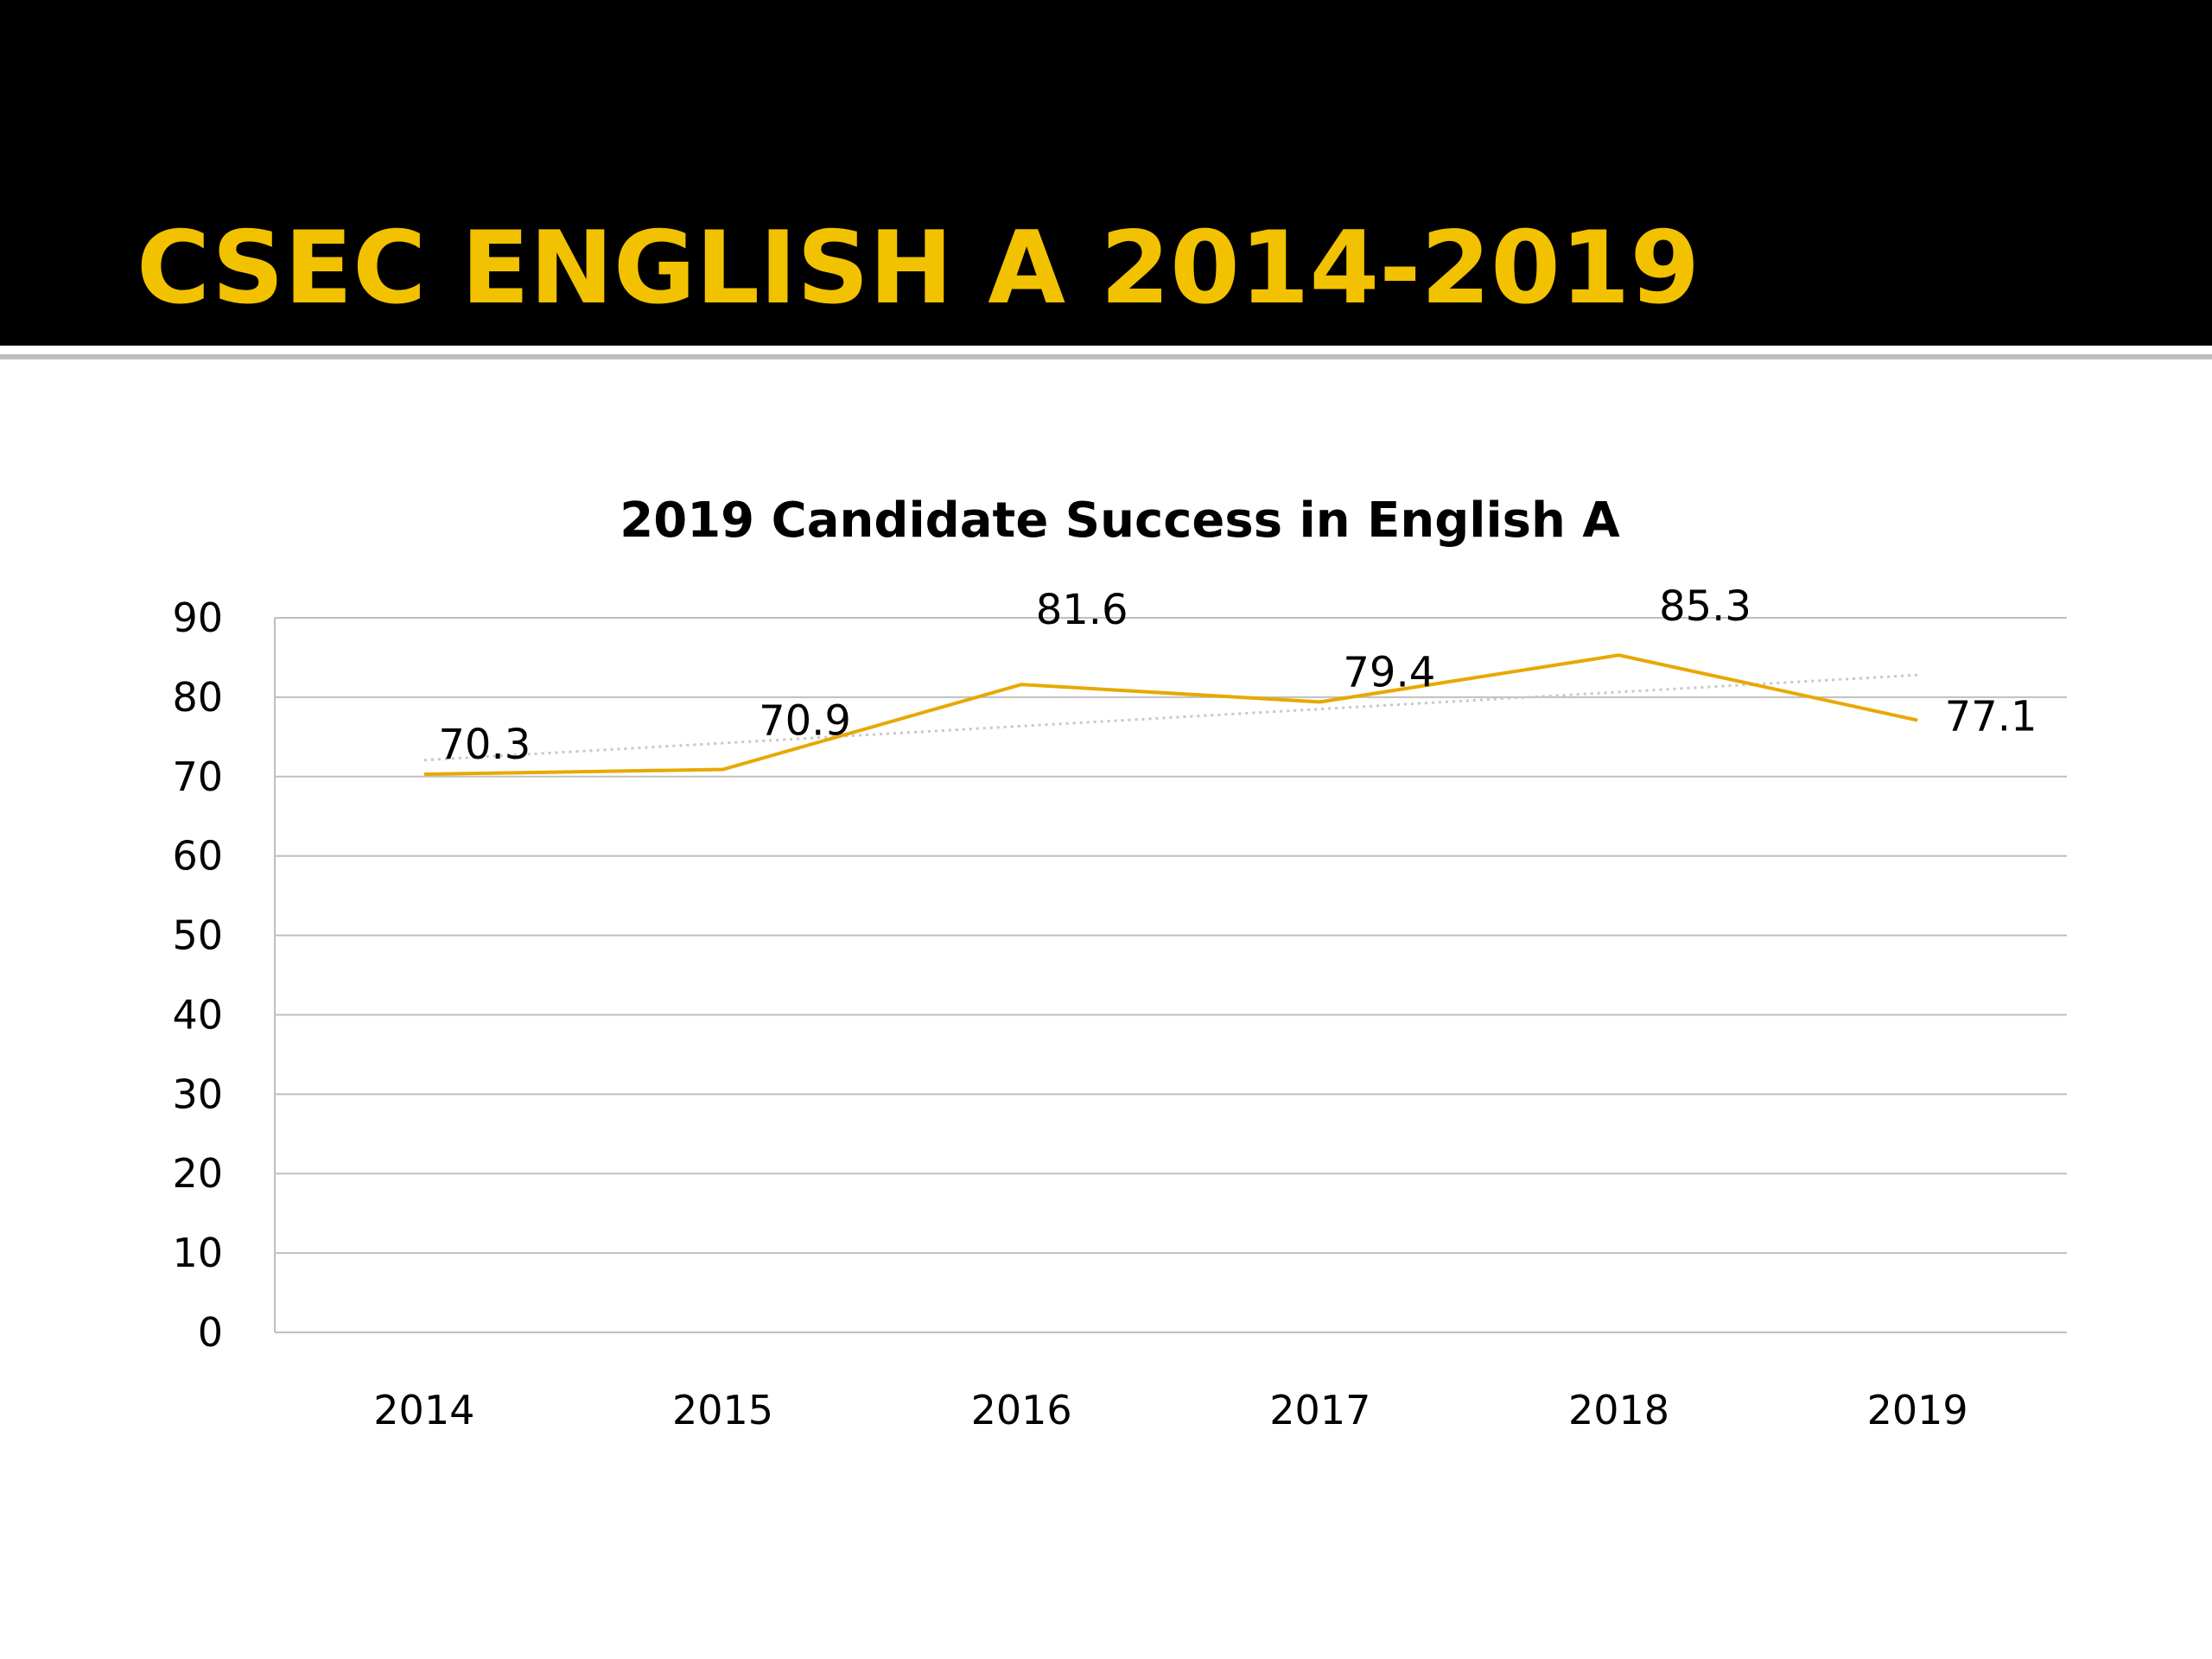 The width and height of the screenshot is (2212, 1659). What do you see at coordinates (1618, 1410) in the screenshot?
I see `x-tick-label: 2018` at bounding box center [1618, 1410].